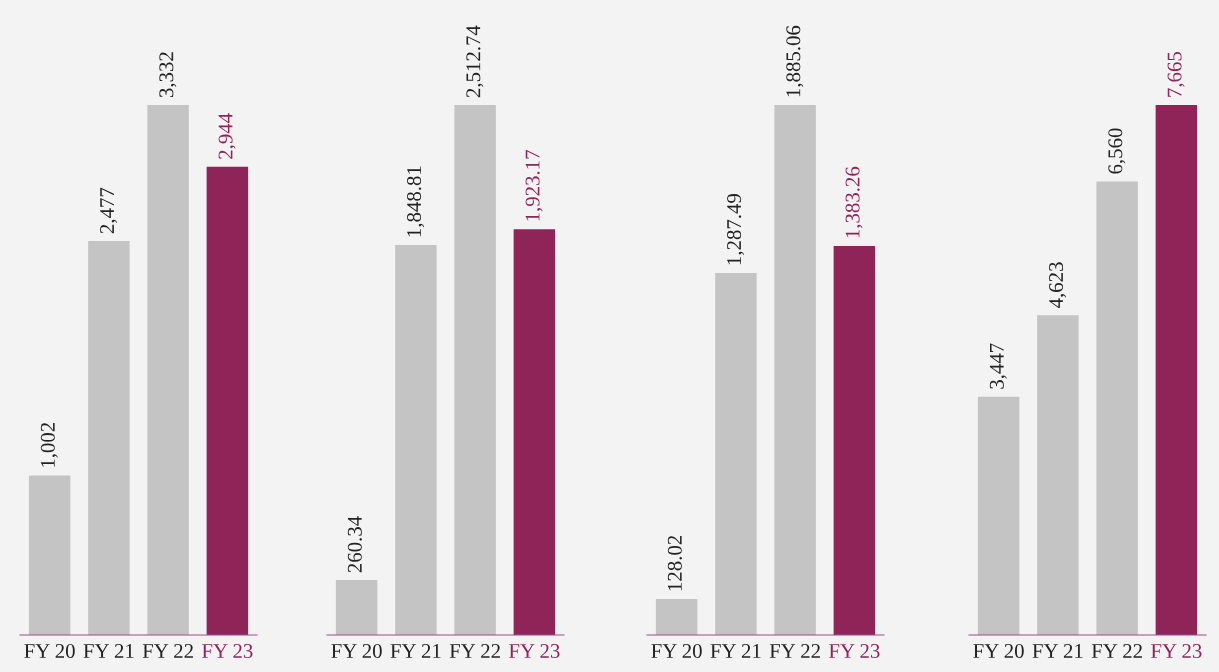 This screenshot has width=1219, height=672. I want to click on data-label: 2,477, so click(109, 210).